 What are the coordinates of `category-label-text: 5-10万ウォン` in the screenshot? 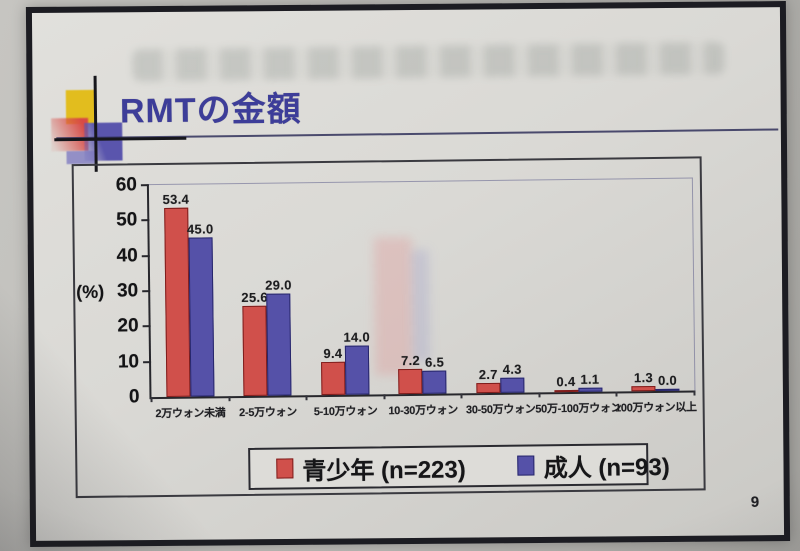 It's located at (345, 412).